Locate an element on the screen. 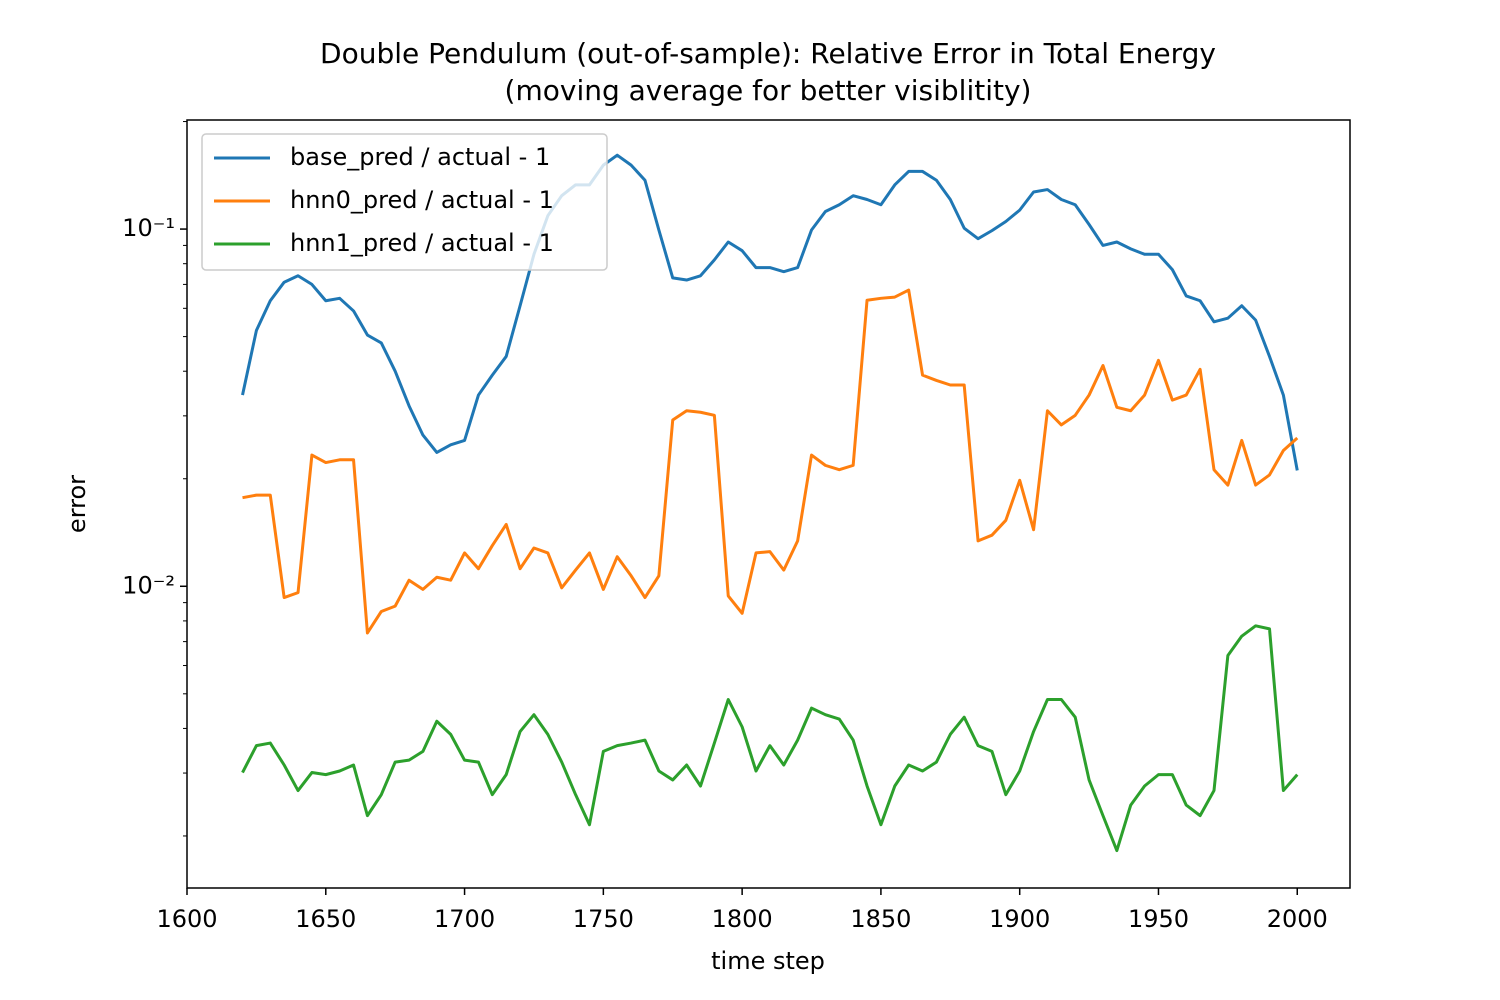 This screenshot has width=1500, height=1000. legend-label: hnn1_pred / actual - 1 is located at coordinates (422, 243).